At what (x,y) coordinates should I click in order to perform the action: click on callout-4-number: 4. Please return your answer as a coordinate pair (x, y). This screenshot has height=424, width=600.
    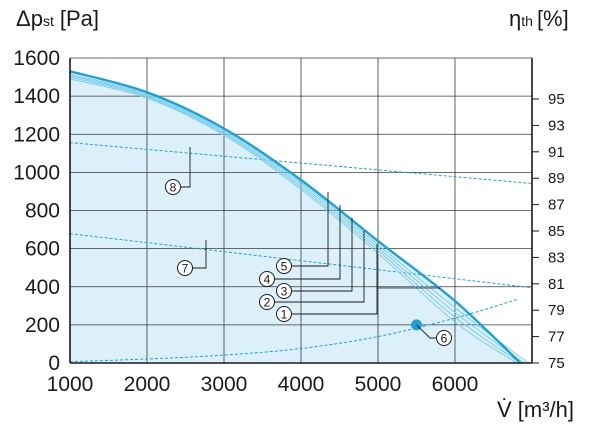
    Looking at the image, I should click on (267, 279).